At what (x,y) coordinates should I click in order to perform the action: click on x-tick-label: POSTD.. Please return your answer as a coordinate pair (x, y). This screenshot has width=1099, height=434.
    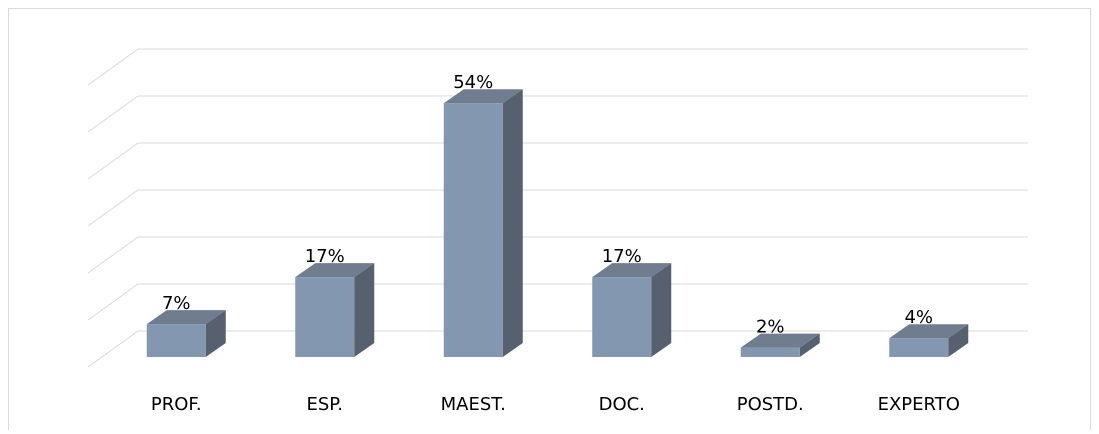
    Looking at the image, I should click on (770, 404).